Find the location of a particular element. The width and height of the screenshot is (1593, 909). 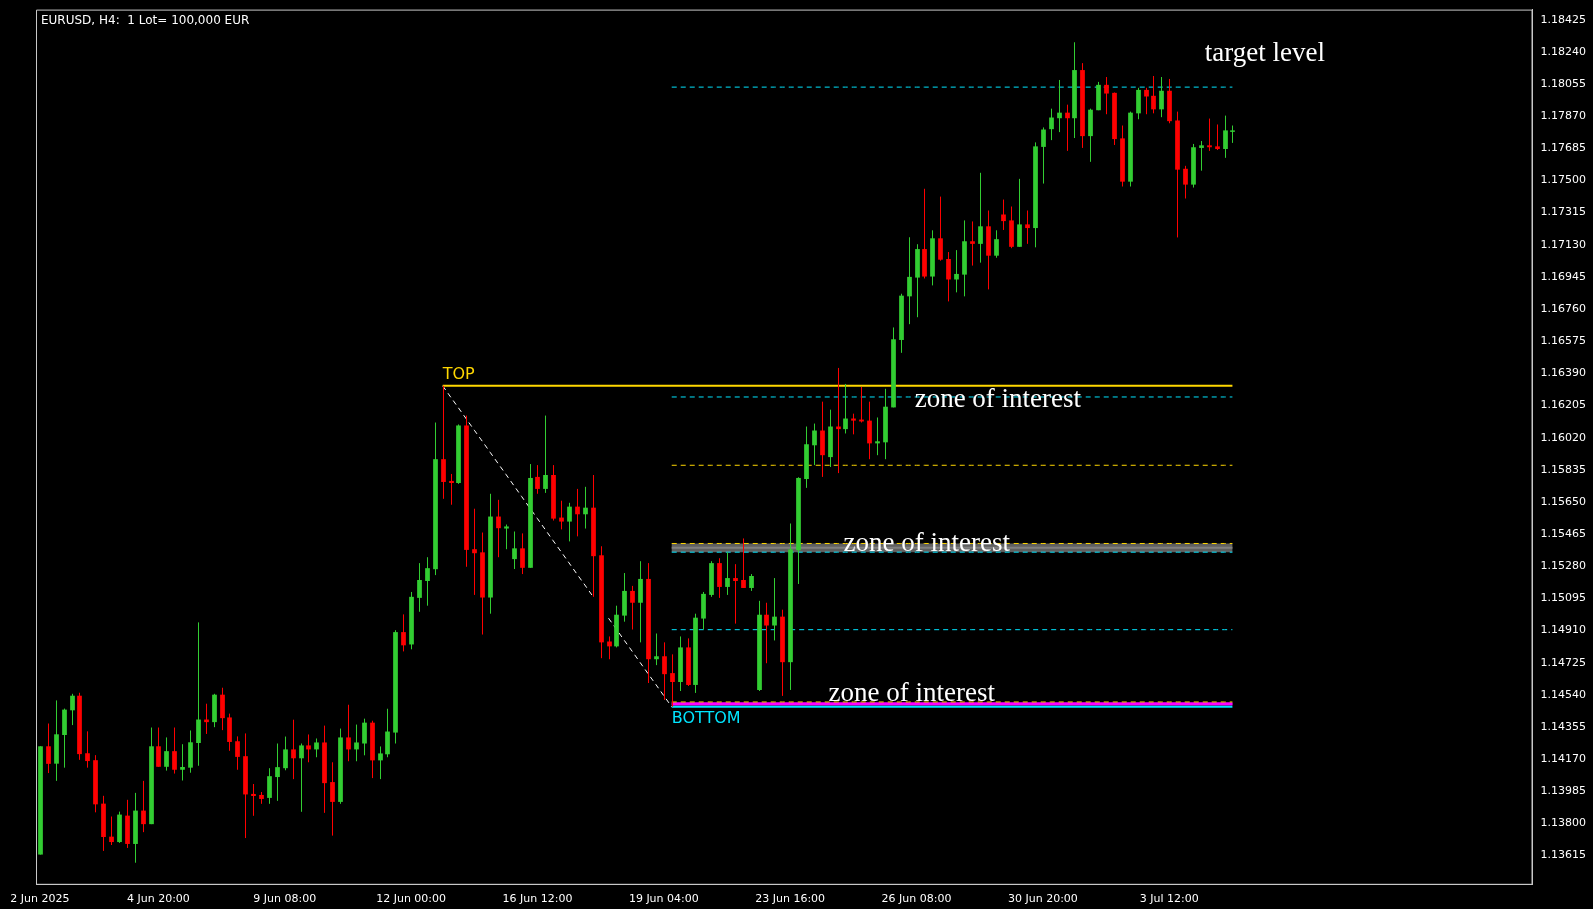

chart-title: EURUSD, H4: 1 Lot= 100,000 EUR is located at coordinates (145, 19).